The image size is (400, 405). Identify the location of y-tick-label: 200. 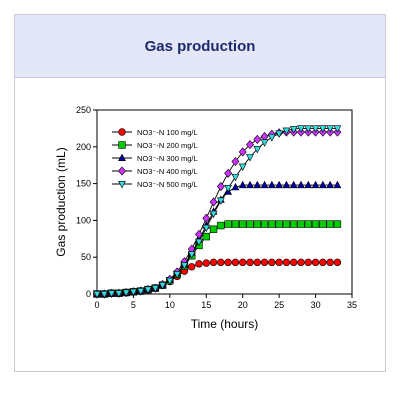
(83, 147).